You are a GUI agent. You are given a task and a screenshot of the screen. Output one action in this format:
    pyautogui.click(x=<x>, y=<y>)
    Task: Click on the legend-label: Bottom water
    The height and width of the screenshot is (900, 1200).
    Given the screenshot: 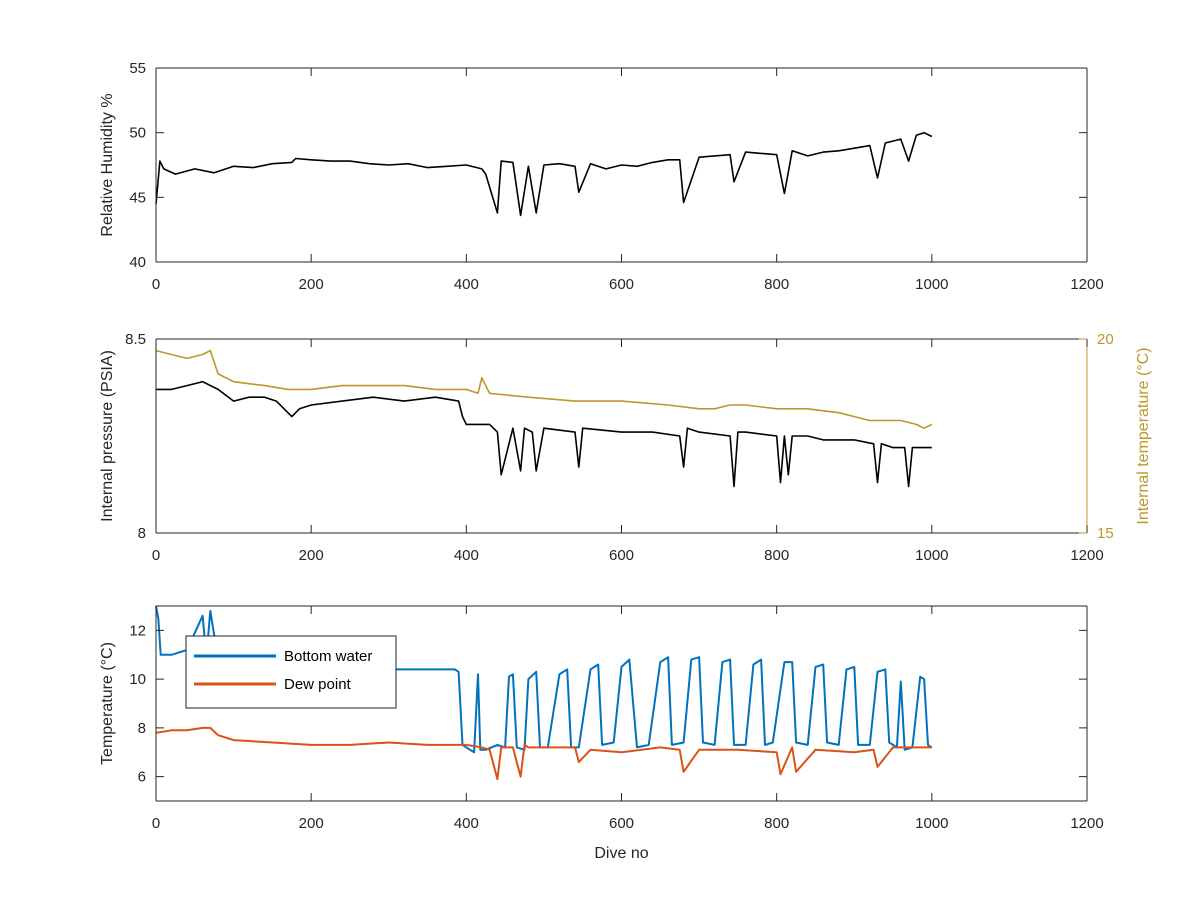 What is the action you would take?
    pyautogui.click(x=328, y=656)
    